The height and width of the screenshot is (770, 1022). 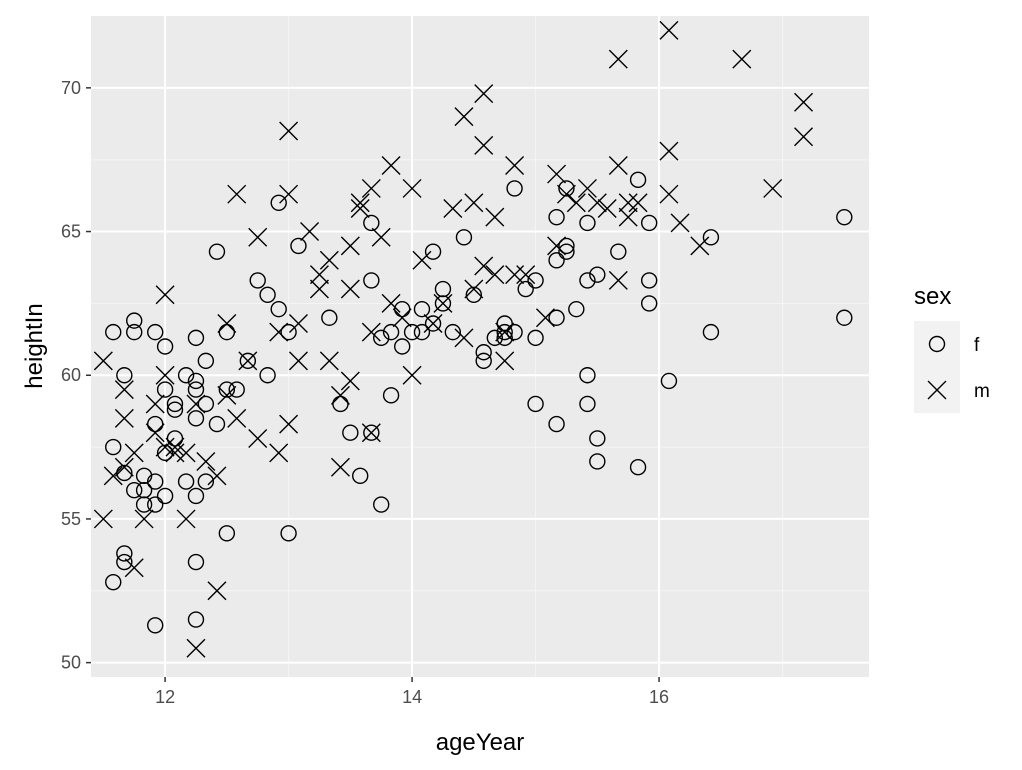 What do you see at coordinates (659, 697) in the screenshot?
I see `x-tick-label: 16` at bounding box center [659, 697].